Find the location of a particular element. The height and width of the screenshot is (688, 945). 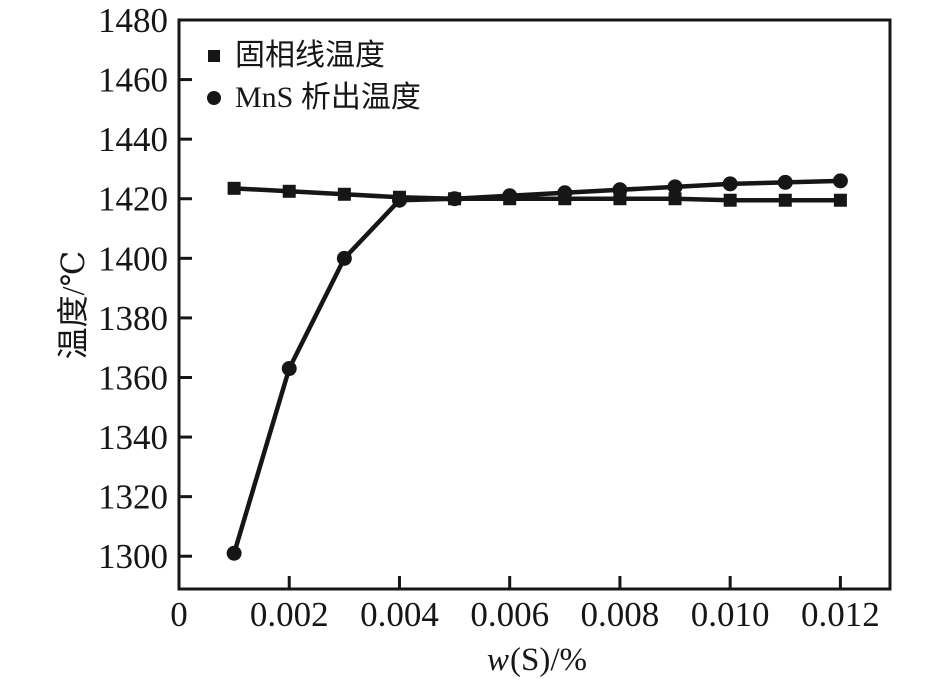

x-axis-label: w(S)/% is located at coordinates (537, 660).